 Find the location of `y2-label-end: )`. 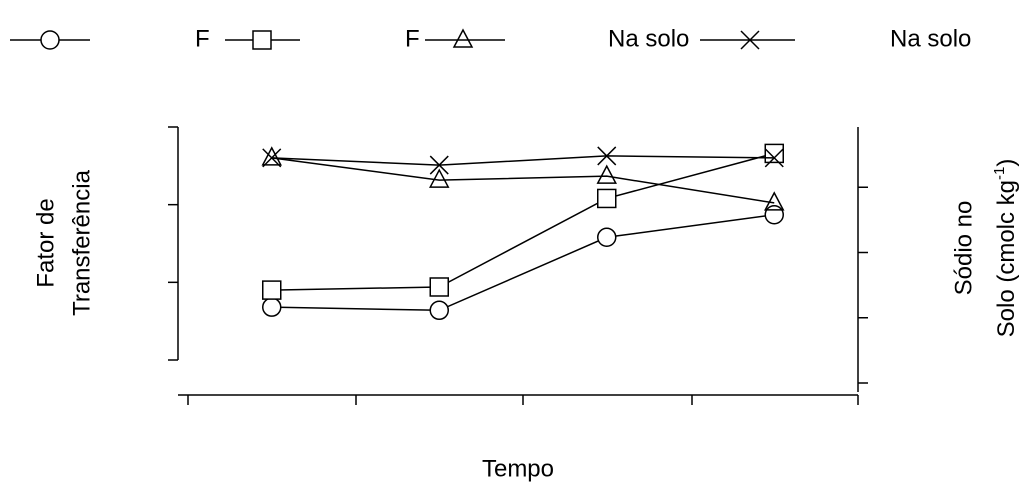

y2-label-end: ) is located at coordinates (1006, 163).